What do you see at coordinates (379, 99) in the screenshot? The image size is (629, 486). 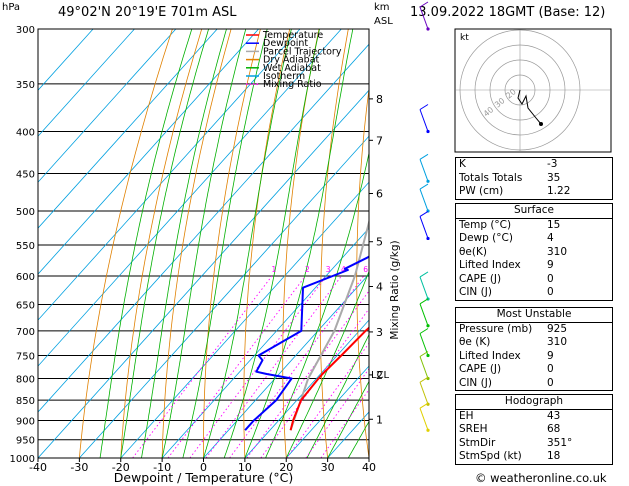 I see `km-tick-label: 8` at bounding box center [379, 99].